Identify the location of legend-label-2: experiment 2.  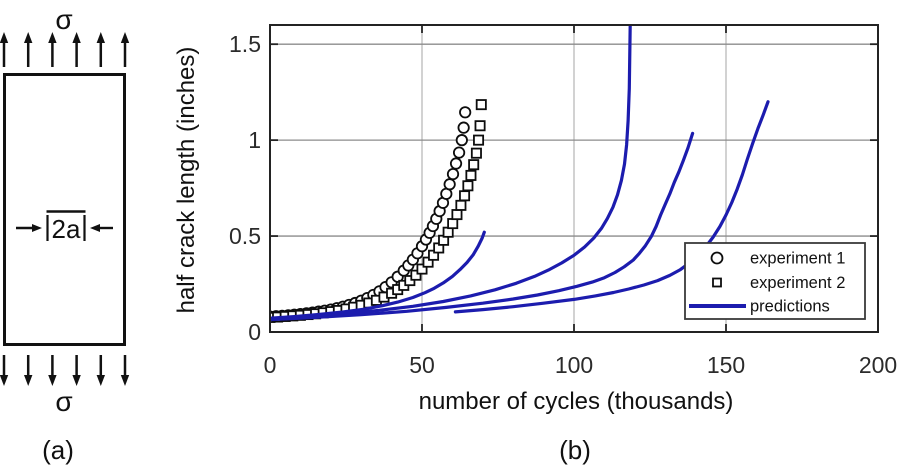
(797, 283).